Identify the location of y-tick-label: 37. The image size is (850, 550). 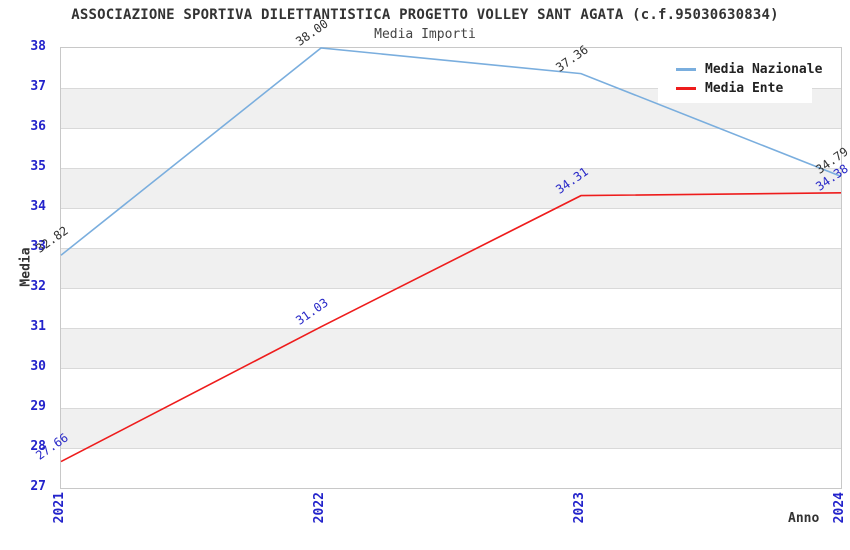
(38, 86).